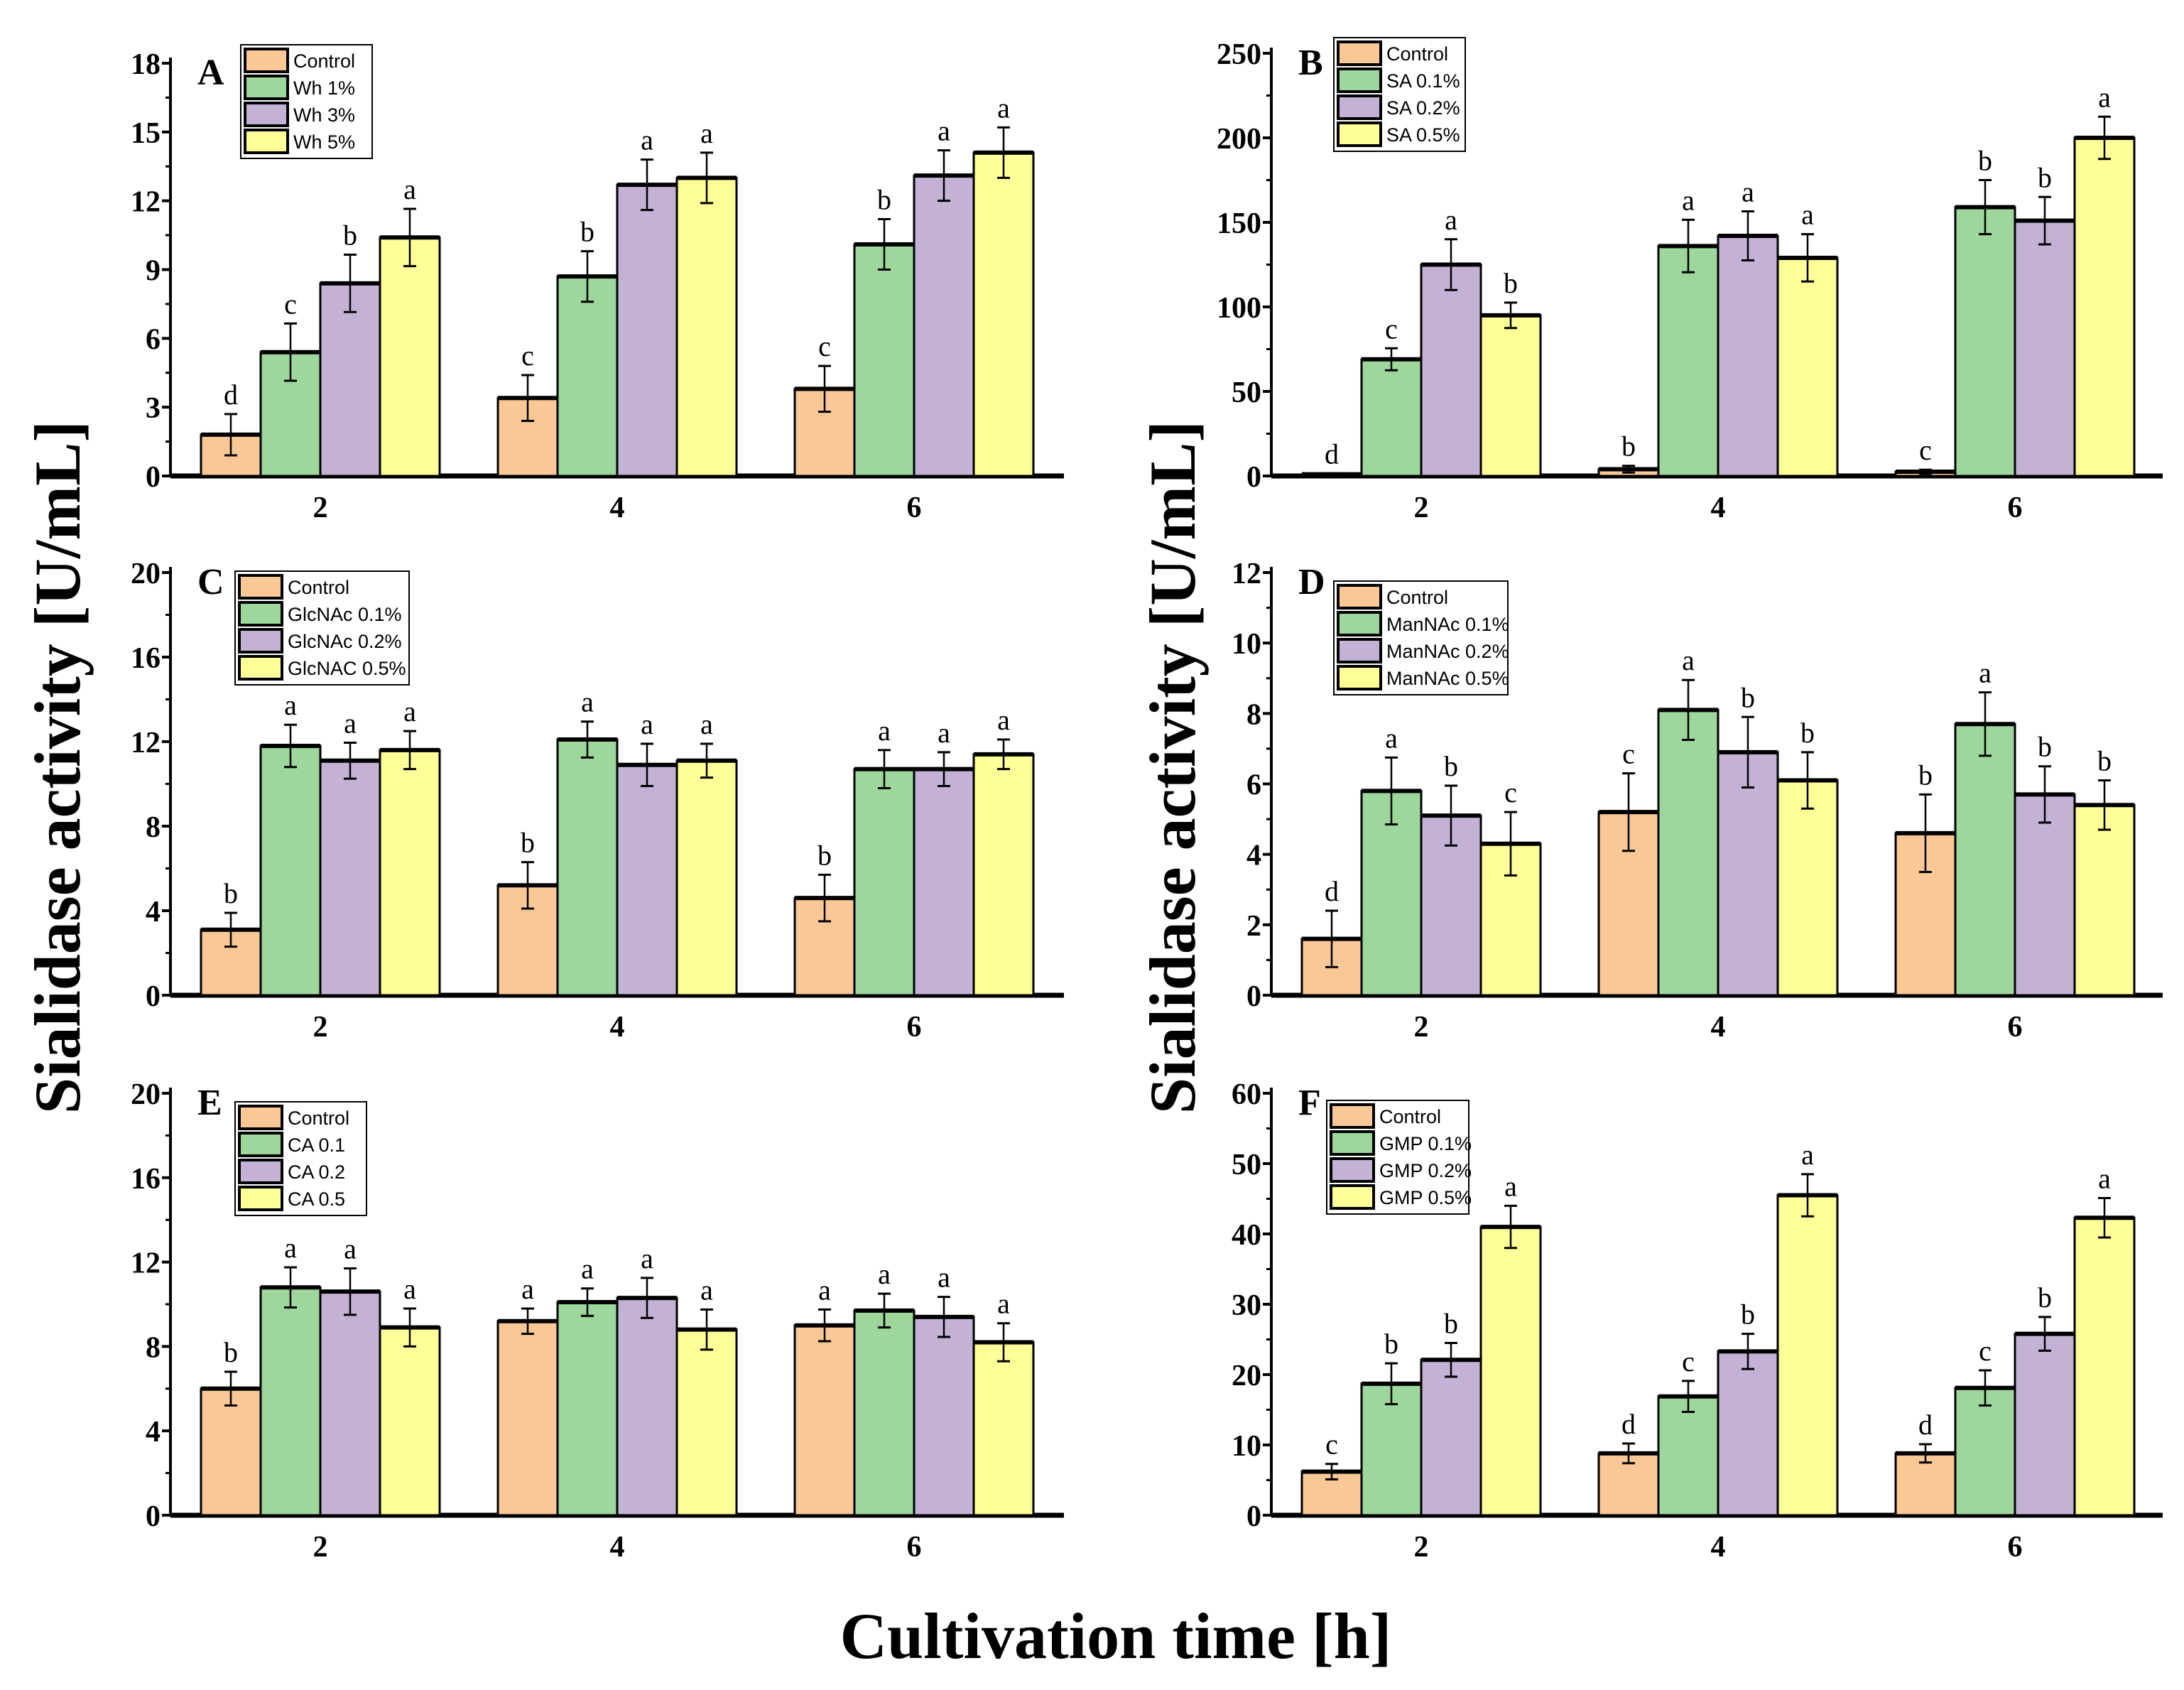 This screenshot has width=2184, height=1690. I want to click on y-tick-label: 3, so click(153, 409).